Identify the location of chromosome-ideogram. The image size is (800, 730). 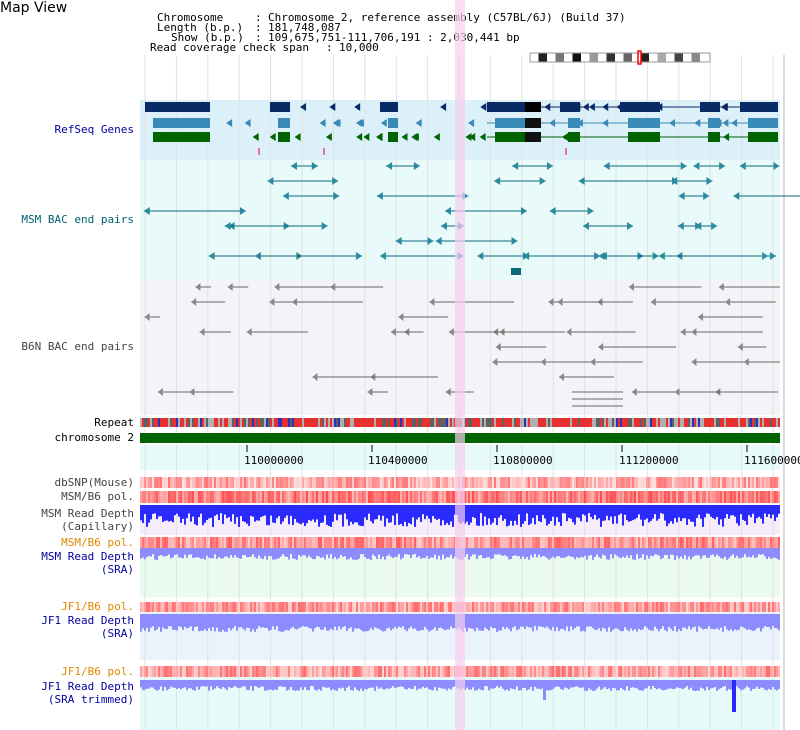
(620, 57).